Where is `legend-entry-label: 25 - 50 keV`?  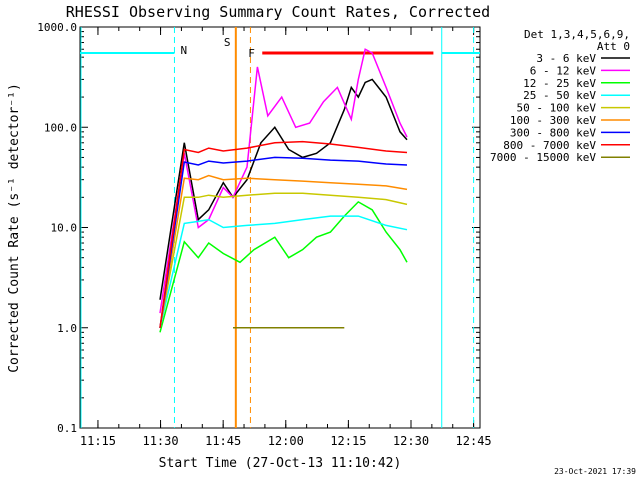
legend-entry-label: 25 - 50 keV is located at coordinates (559, 95).